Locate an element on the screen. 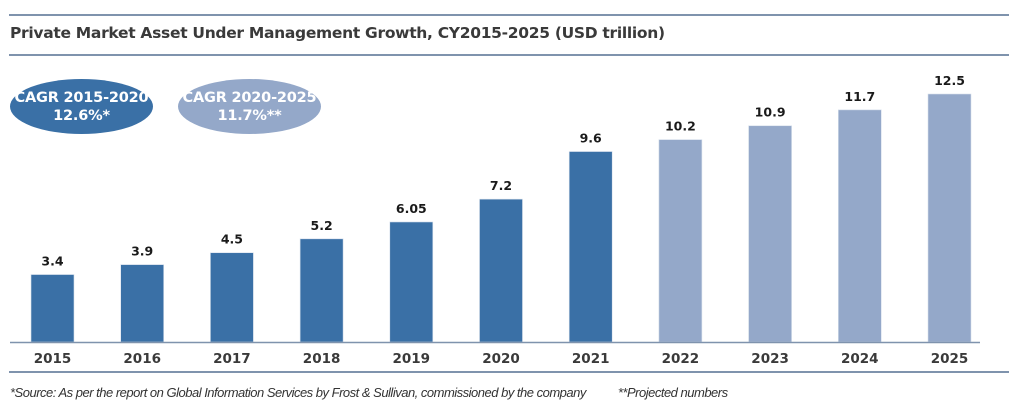 Image resolution: width=1023 pixels, height=413 pixels. value-label-2018: 5.2 is located at coordinates (322, 225).